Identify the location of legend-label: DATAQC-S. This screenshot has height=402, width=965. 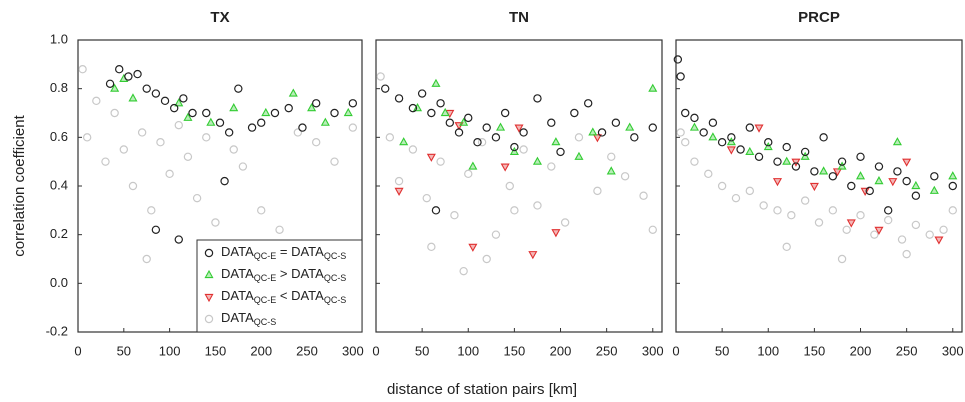
(248, 318).